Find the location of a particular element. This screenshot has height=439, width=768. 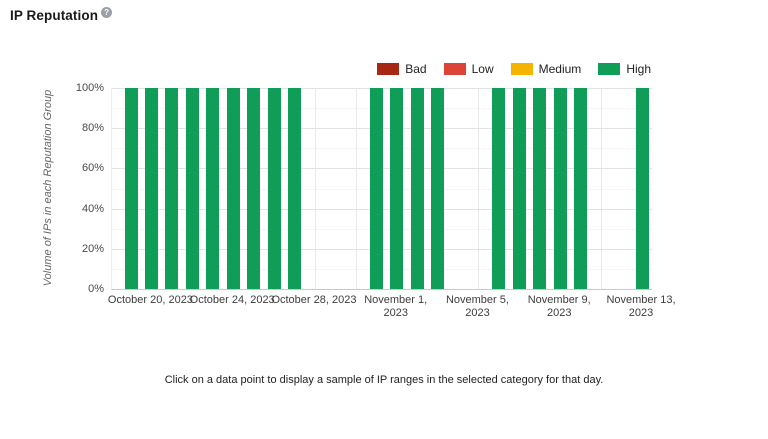

bar-high-october-25-2023 is located at coordinates (254, 188).